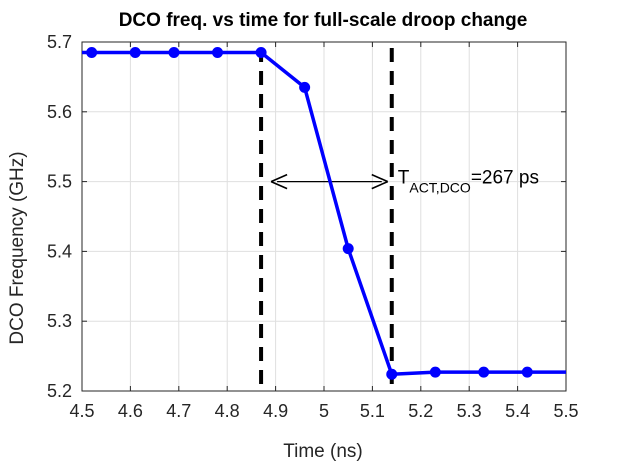 The image size is (625, 469). What do you see at coordinates (59, 182) in the screenshot?
I see `y-tick-label: 5.5` at bounding box center [59, 182].